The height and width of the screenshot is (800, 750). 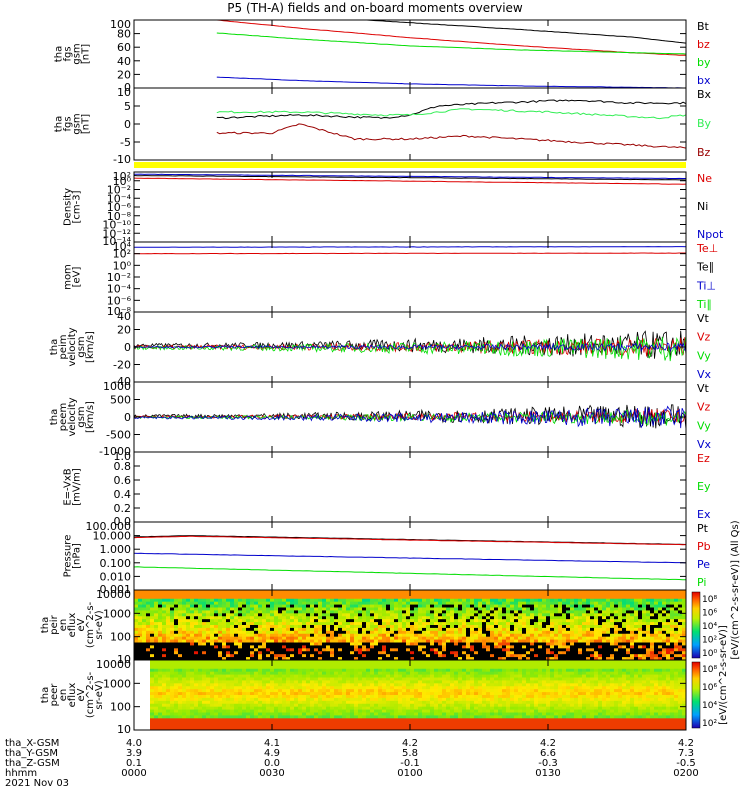 I want to click on y-axis-label-line: [mV/m], so click(x=77, y=487).